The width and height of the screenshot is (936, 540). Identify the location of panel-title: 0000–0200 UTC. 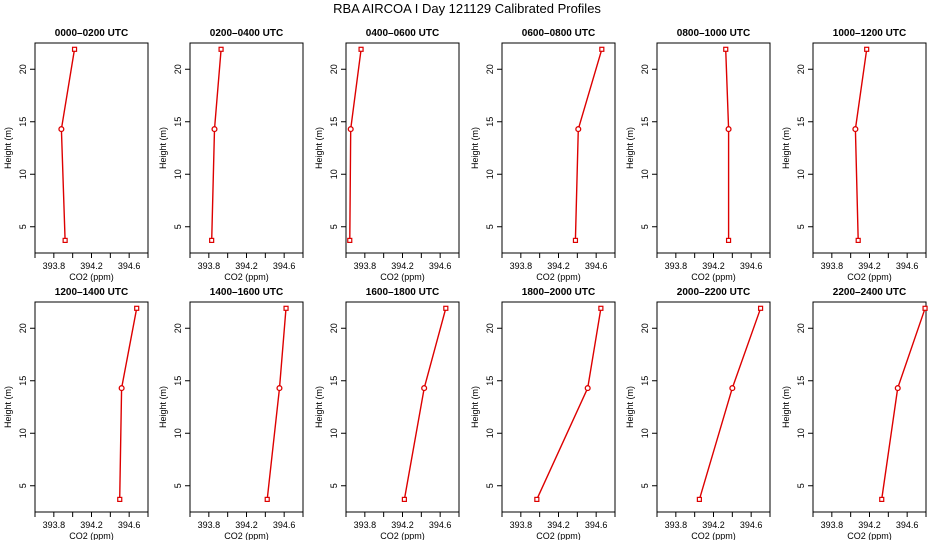
(91, 33).